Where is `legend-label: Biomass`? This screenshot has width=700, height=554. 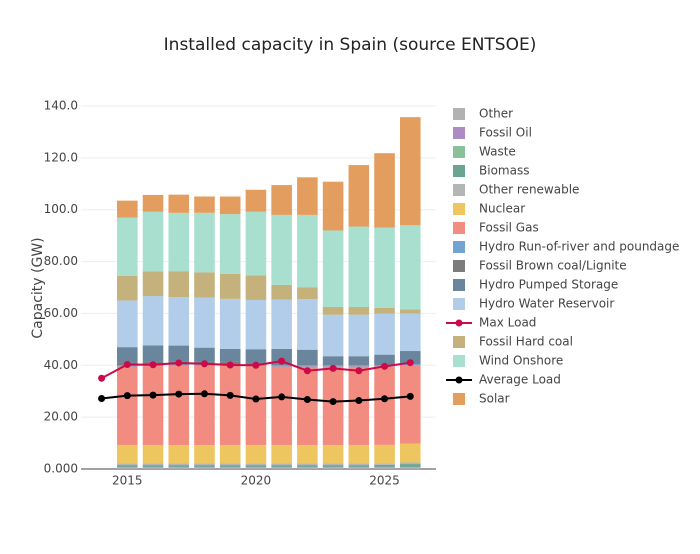
legend-label: Biomass is located at coordinates (504, 171).